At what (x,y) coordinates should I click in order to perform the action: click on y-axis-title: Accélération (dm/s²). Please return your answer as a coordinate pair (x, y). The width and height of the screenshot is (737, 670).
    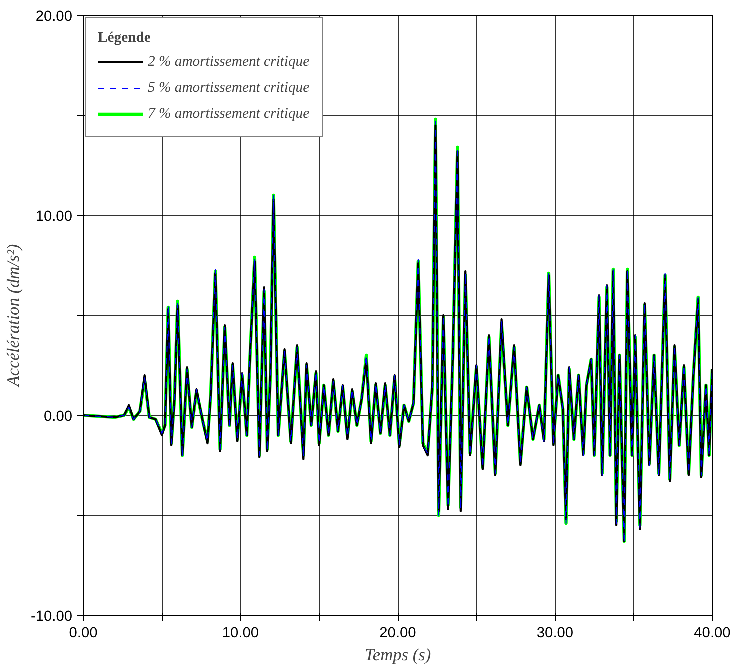
    Looking at the image, I should click on (13, 316).